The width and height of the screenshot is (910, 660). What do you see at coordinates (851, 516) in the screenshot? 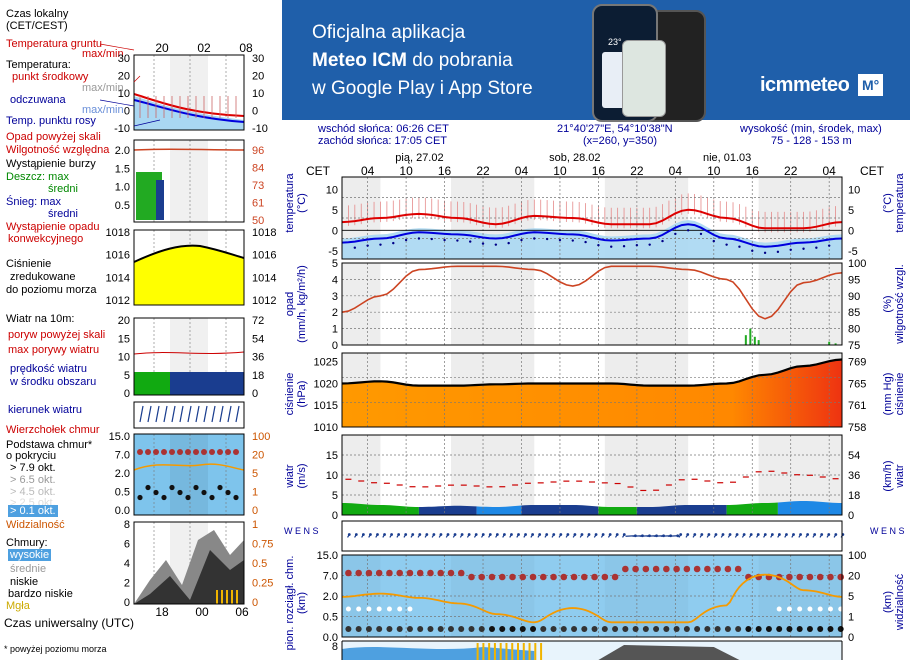
I see `wind-right-tick: 0` at bounding box center [851, 516].